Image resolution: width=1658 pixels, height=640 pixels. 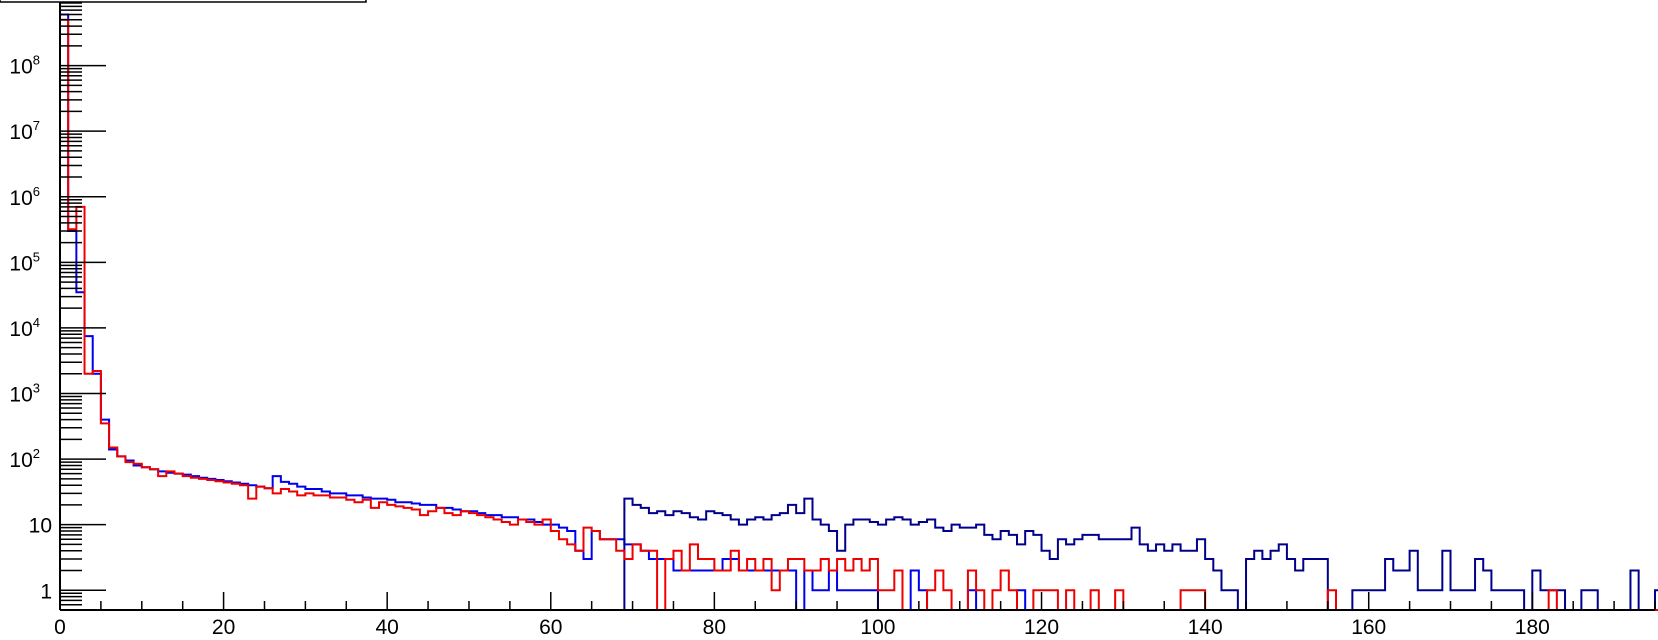 What do you see at coordinates (1205, 627) in the screenshot?
I see `x-tick-label-7: 140` at bounding box center [1205, 627].